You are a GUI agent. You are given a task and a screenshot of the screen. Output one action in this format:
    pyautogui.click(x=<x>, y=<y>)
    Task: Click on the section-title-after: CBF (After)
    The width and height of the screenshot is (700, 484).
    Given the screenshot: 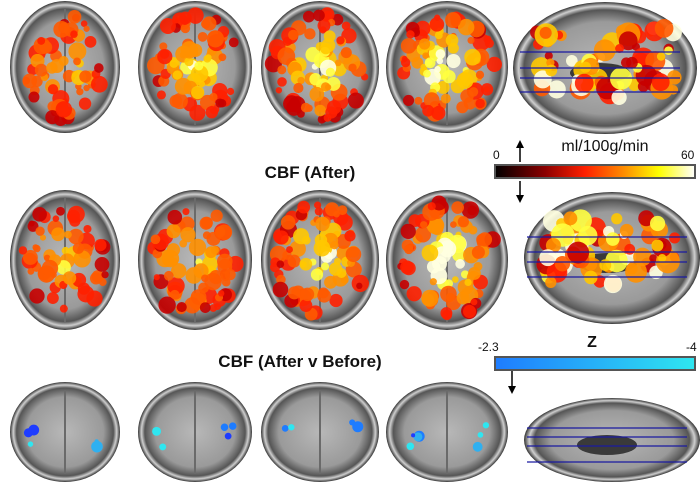 What is the action you would take?
    pyautogui.click(x=310, y=172)
    